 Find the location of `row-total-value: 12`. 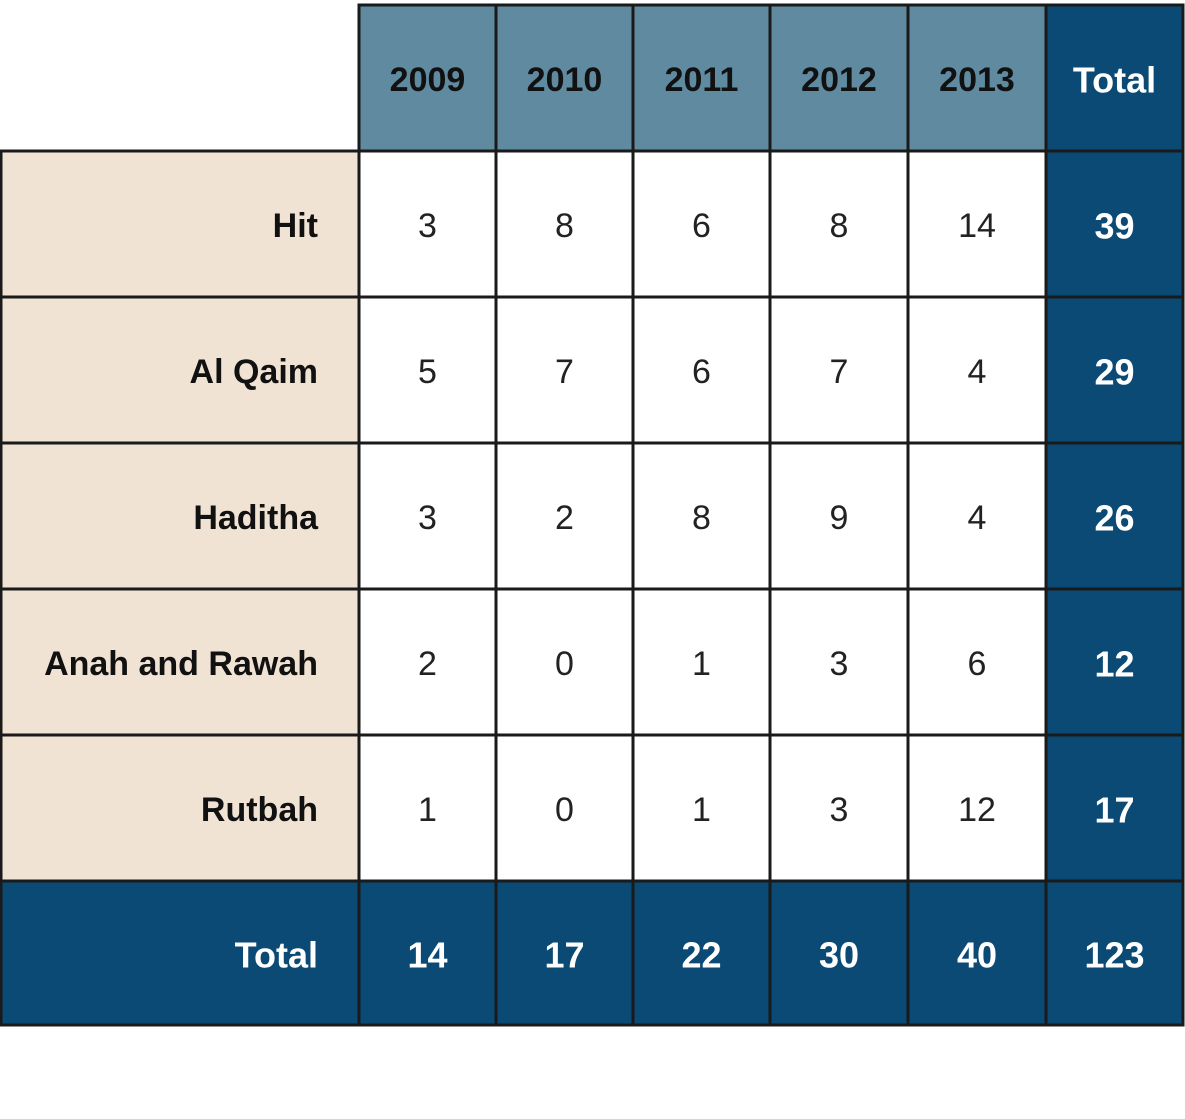

row-total-value: 12 is located at coordinates (1114, 664).